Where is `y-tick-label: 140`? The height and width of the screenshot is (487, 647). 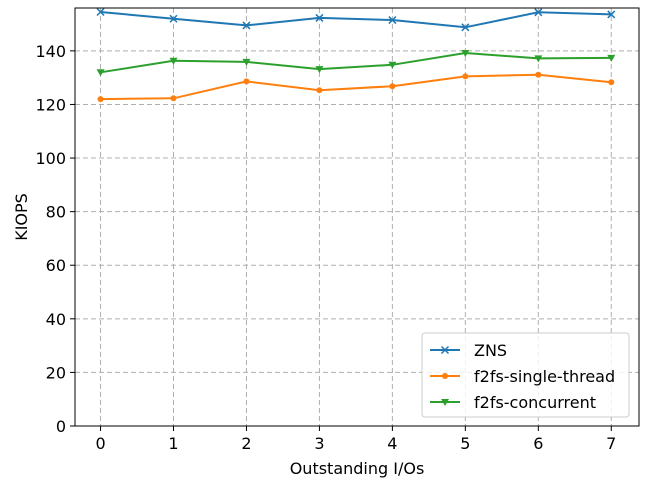
y-tick-label: 140 is located at coordinates (50, 51).